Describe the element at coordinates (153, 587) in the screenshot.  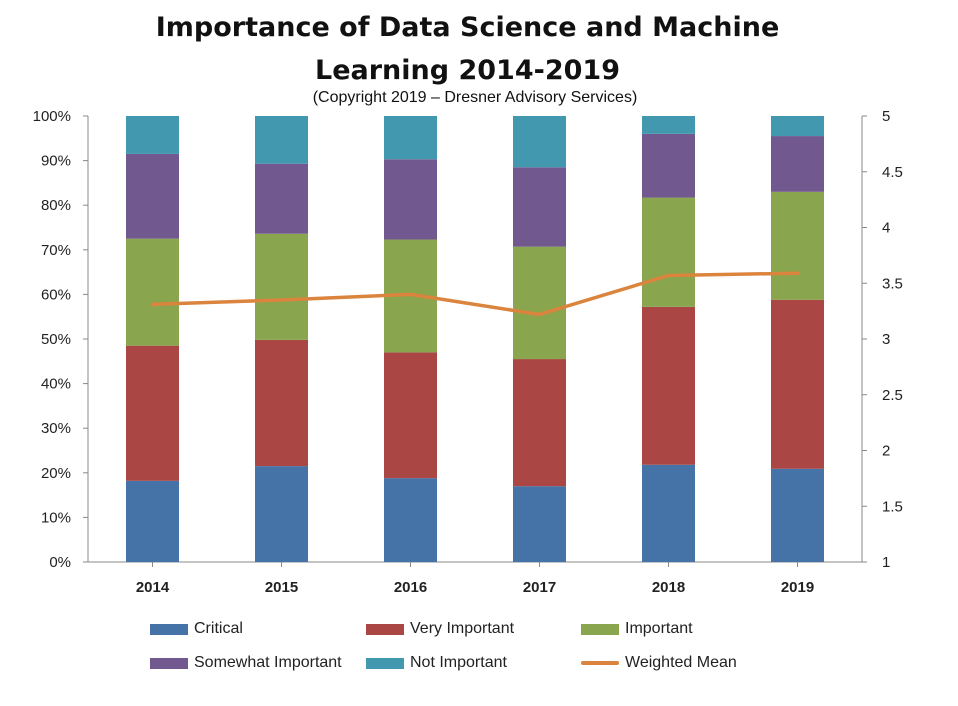
I see `x-tick-label: 2014` at that location.